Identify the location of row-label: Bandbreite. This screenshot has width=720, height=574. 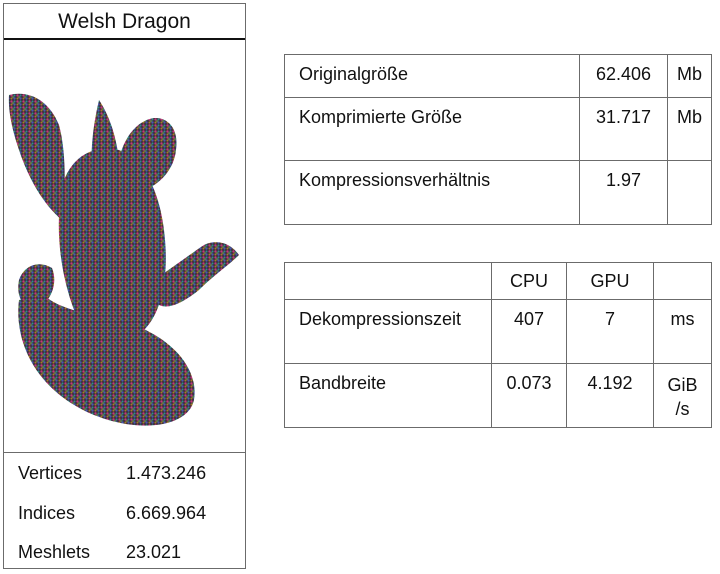
(388, 395).